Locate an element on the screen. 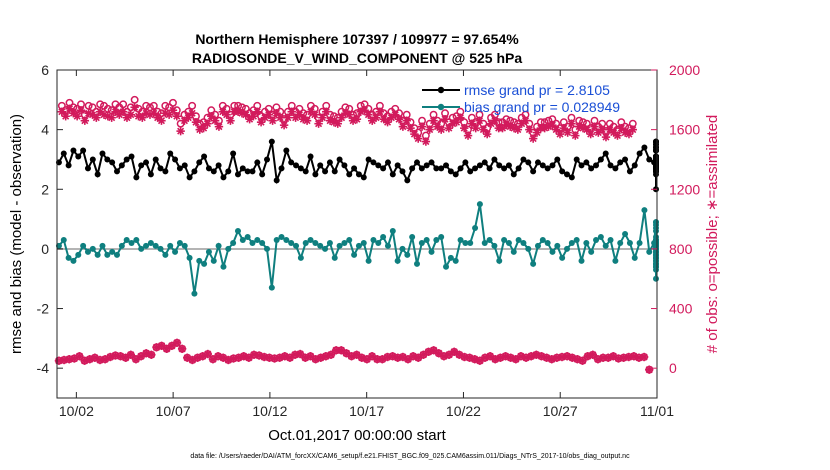 Image resolution: width=830 pixels, height=470 pixels. y-right-tick-label: 1600 is located at coordinates (684, 130).